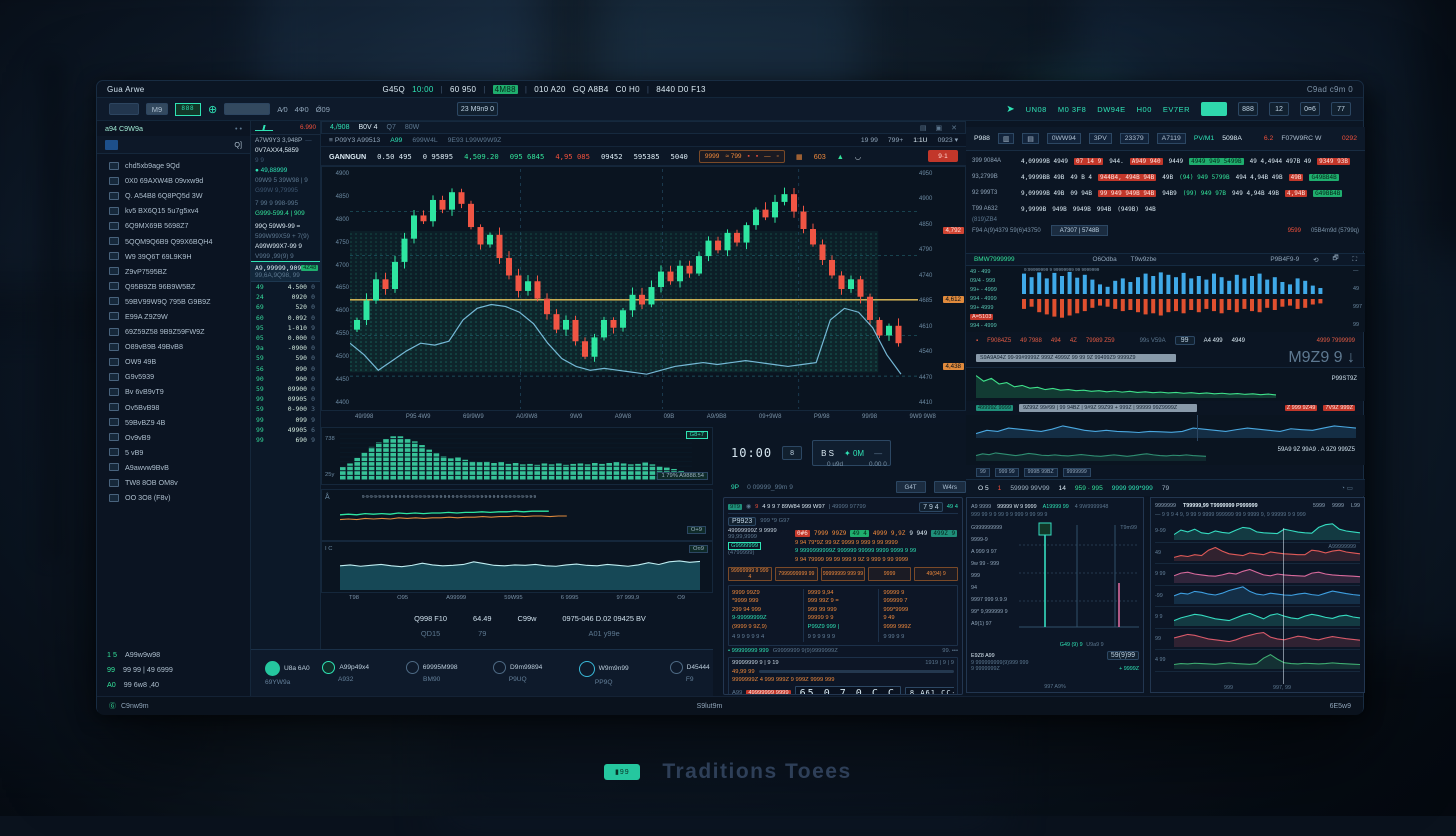 This screenshot has width=1456, height=836. What do you see at coordinates (1355, 260) in the screenshot?
I see `fullscreen-icon: ⛶` at bounding box center [1355, 260].